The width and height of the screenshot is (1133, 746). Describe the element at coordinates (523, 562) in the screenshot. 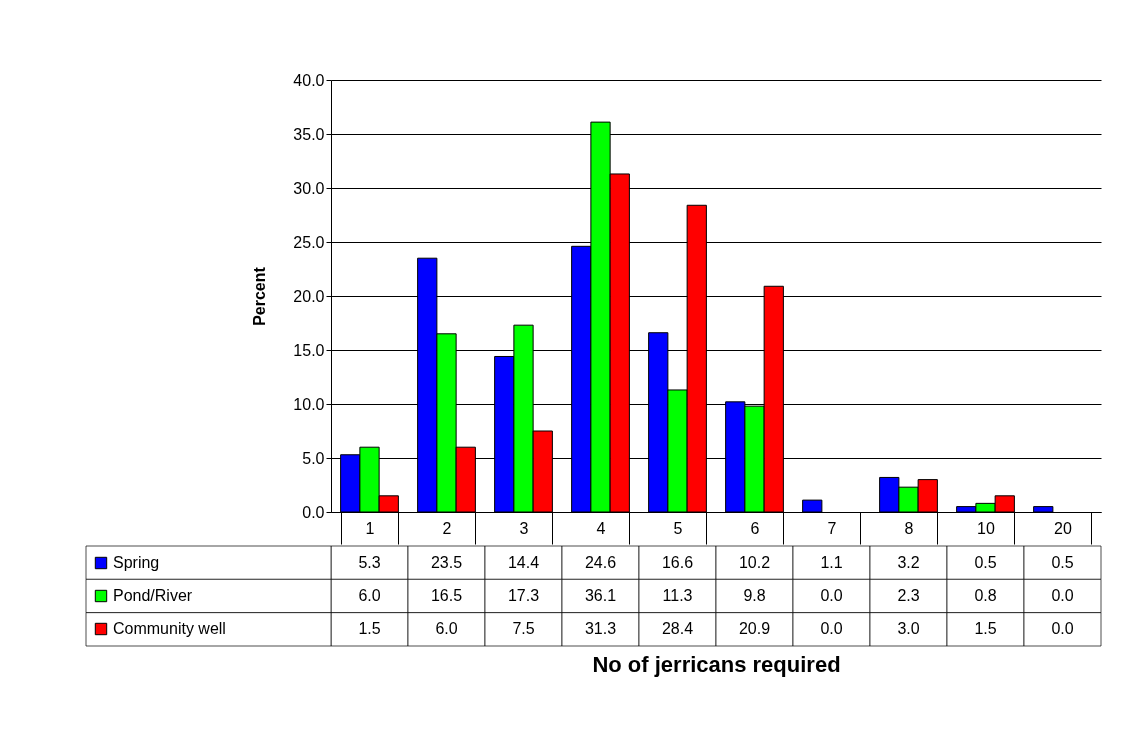

I see `data-label: 14.4` at that location.